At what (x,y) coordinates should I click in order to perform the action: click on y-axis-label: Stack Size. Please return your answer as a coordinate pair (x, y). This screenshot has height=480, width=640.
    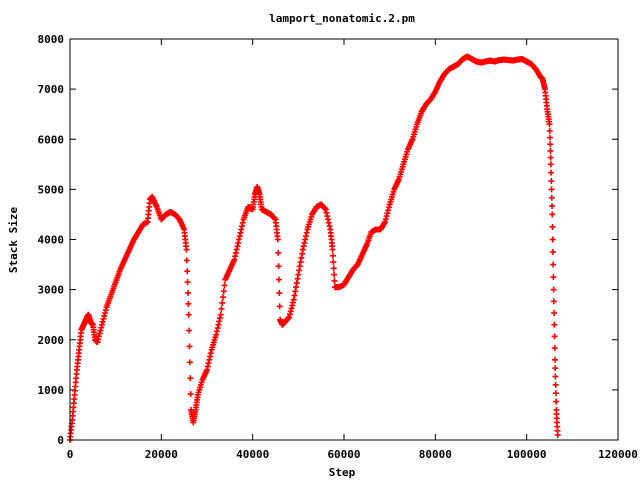
    Looking at the image, I should click on (13, 240).